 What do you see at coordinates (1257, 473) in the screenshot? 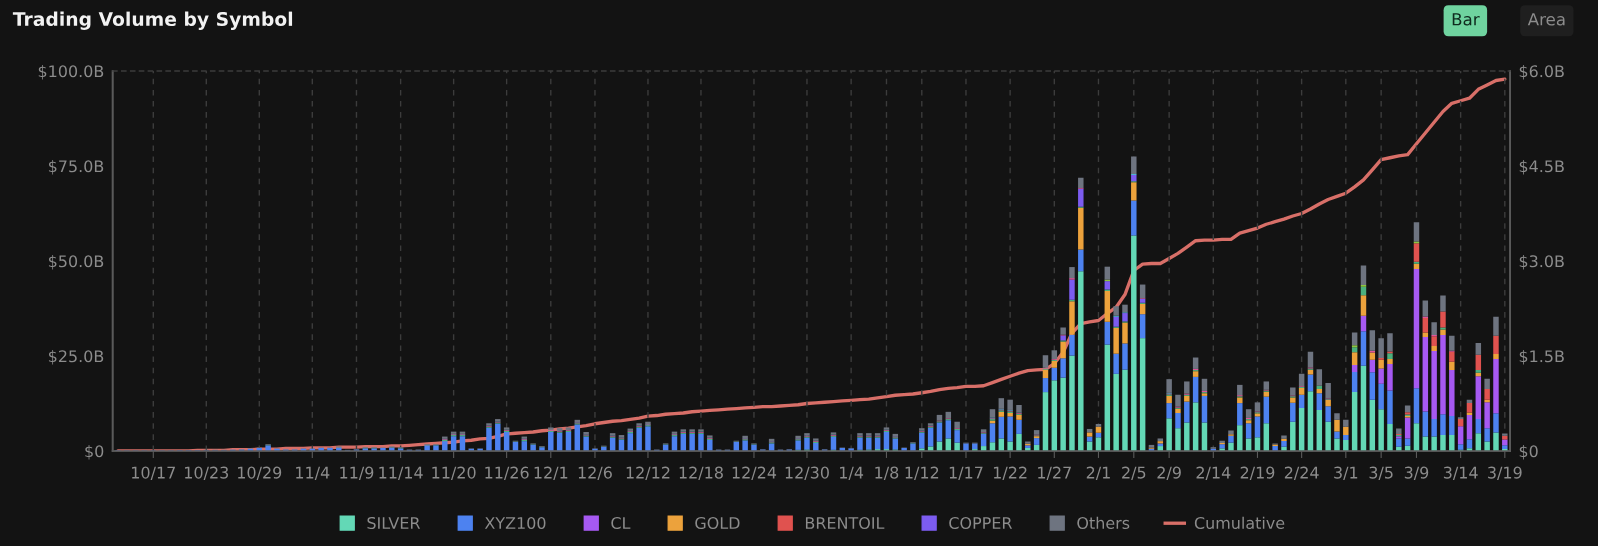
I see `x-tick-label: 2/19` at bounding box center [1257, 473].